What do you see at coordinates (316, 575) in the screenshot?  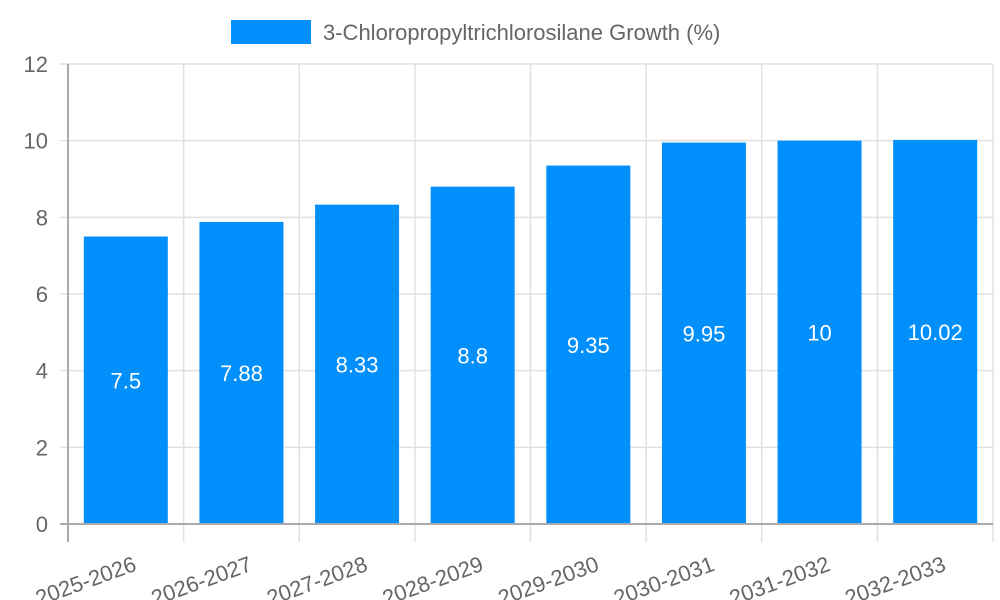 I see `x-tick-label: 2027-2028` at bounding box center [316, 575].